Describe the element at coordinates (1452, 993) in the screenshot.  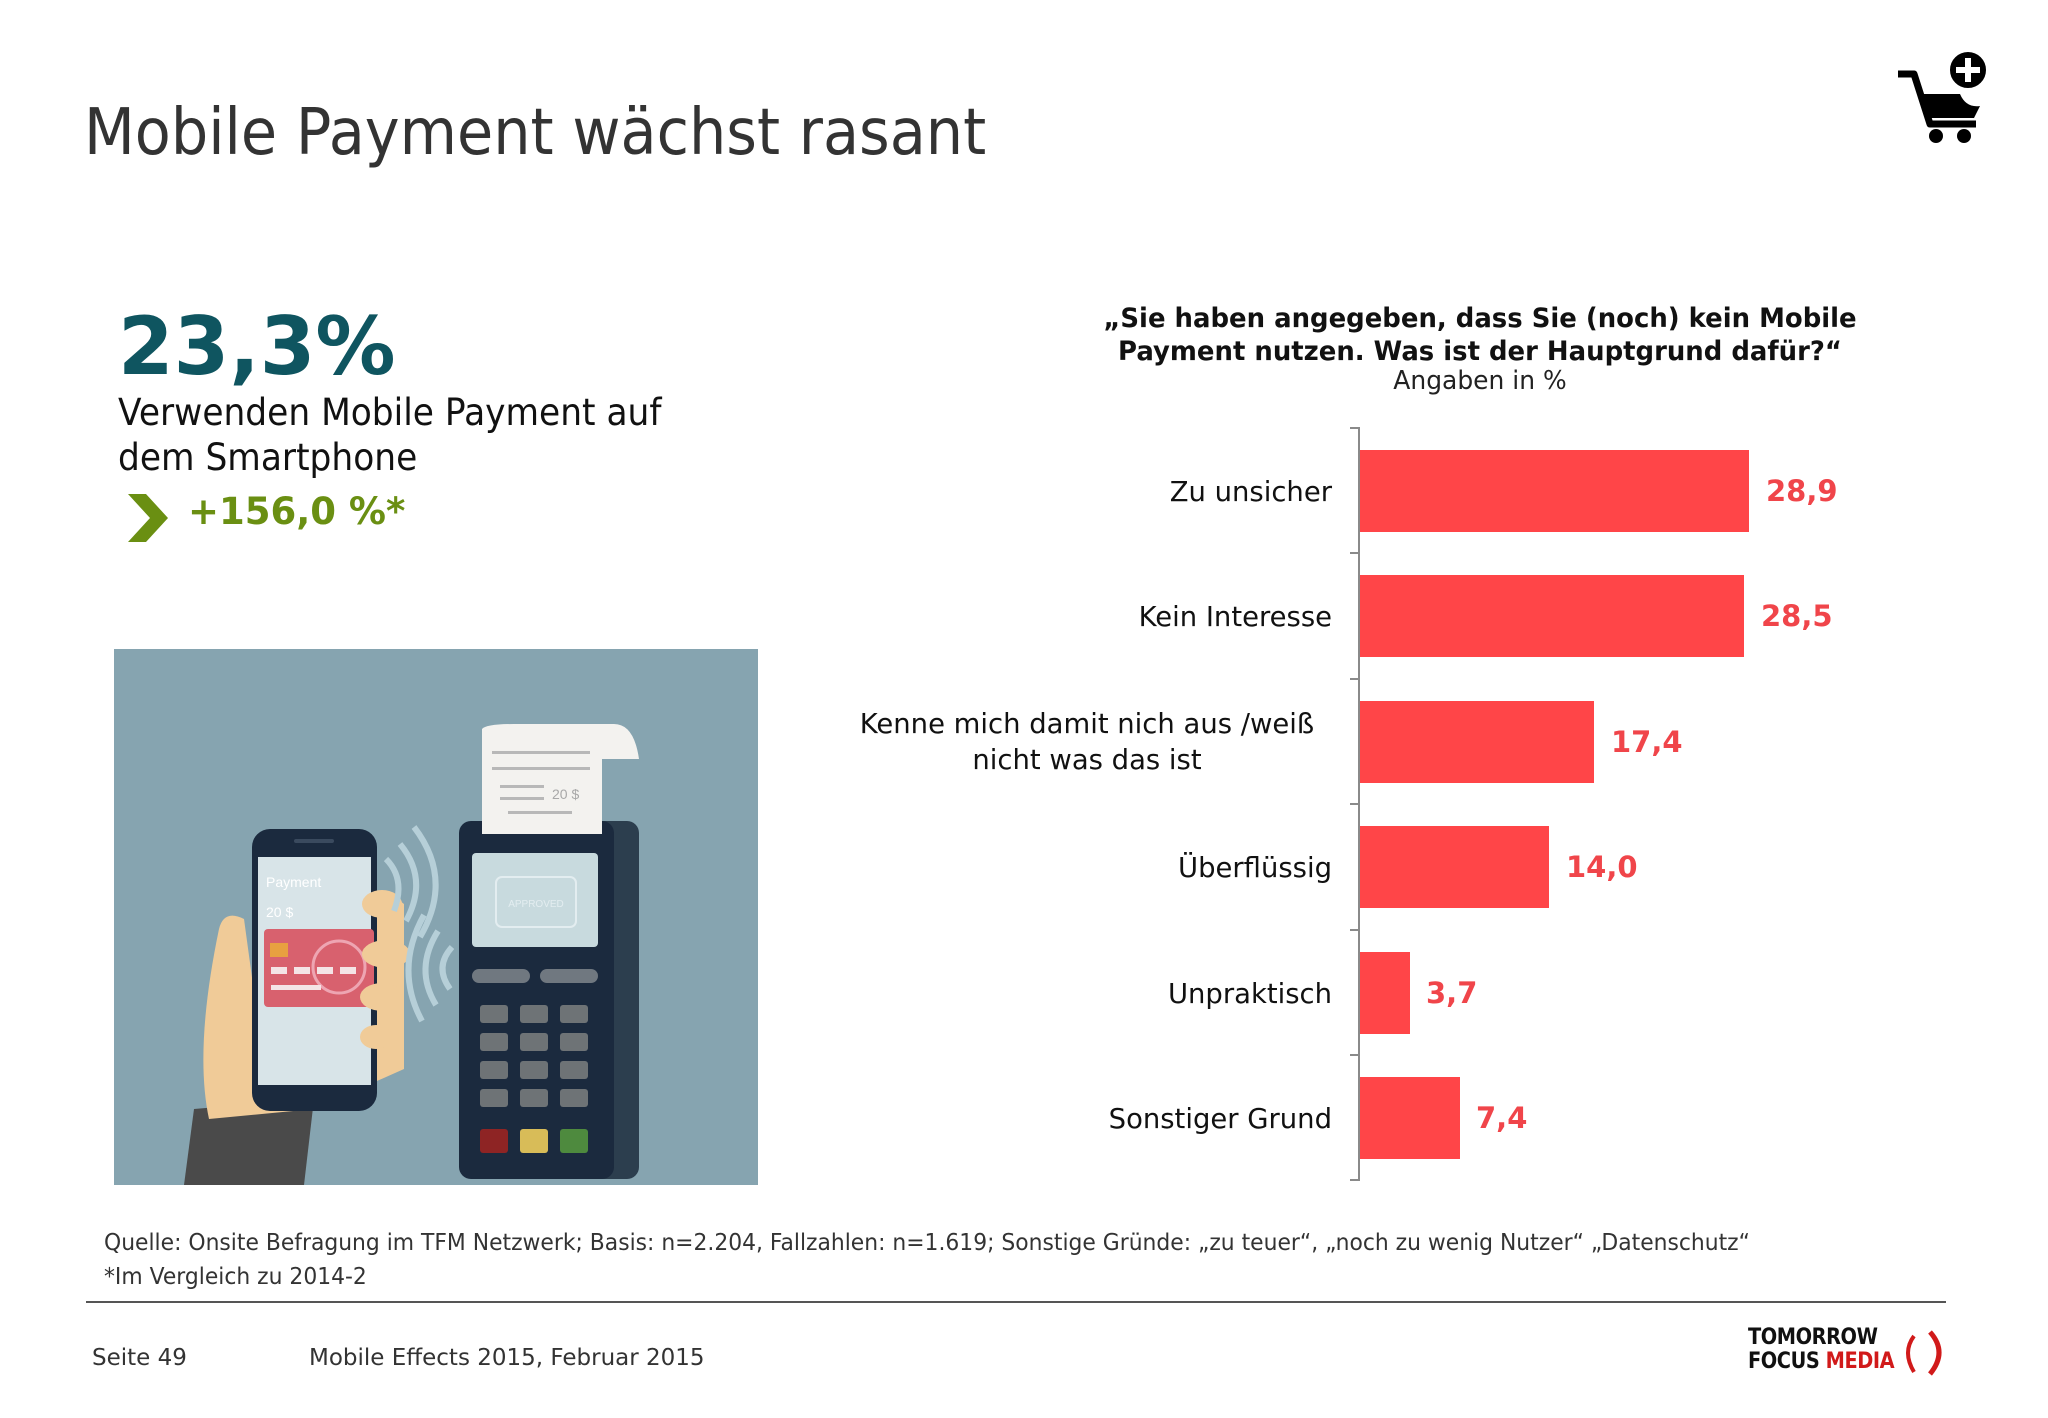
I see `bar-value-label: 3,7` at that location.